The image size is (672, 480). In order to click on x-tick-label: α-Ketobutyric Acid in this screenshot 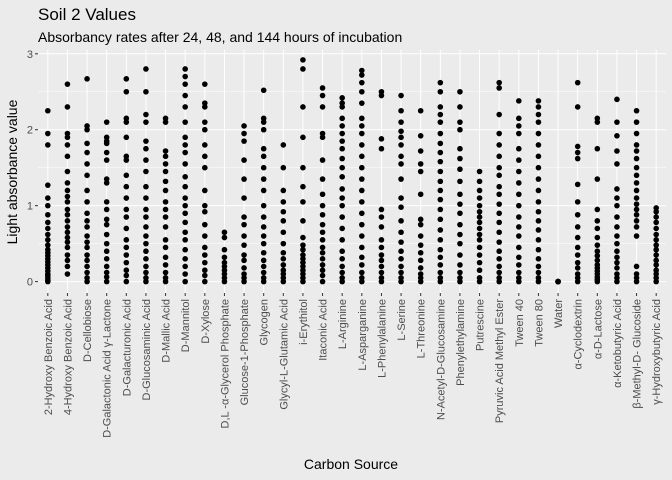, I will do `click(618, 343)`.